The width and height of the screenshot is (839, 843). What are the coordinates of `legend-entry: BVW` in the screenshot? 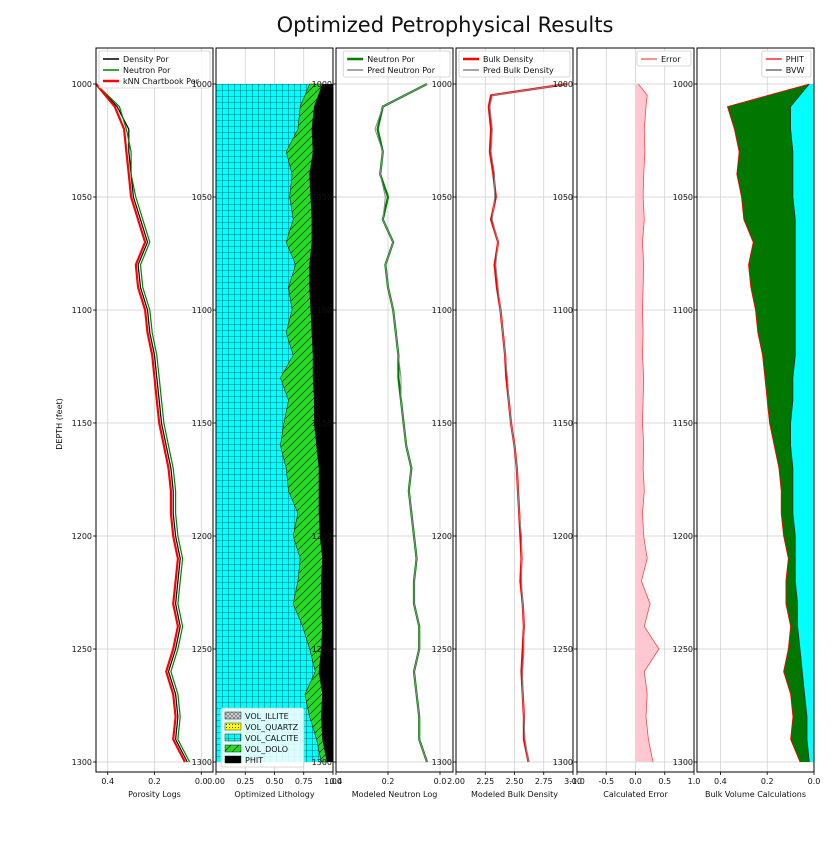 It's located at (795, 70).